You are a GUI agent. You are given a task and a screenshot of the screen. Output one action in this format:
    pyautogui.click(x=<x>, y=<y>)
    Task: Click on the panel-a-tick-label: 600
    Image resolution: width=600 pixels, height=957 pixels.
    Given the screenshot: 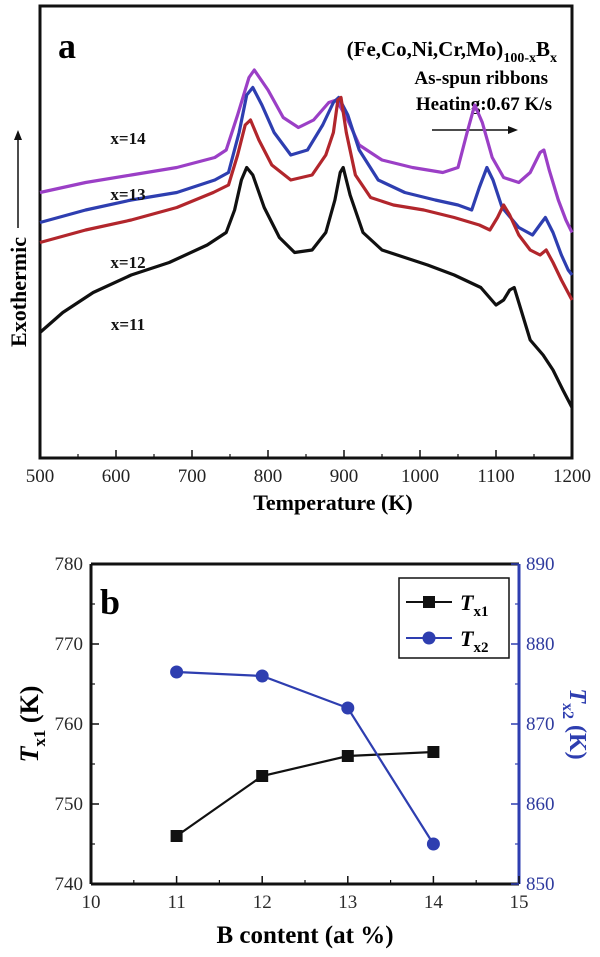 What is the action you would take?
    pyautogui.click(x=116, y=476)
    